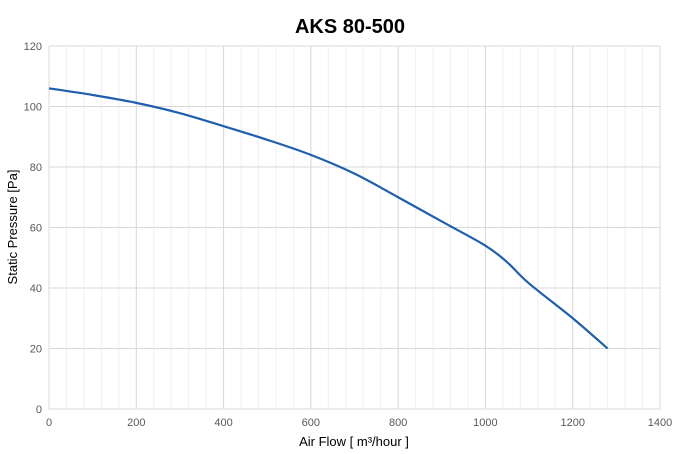  Describe the element at coordinates (350, 27) in the screenshot. I see `chart-title: AKS 80-500` at that location.